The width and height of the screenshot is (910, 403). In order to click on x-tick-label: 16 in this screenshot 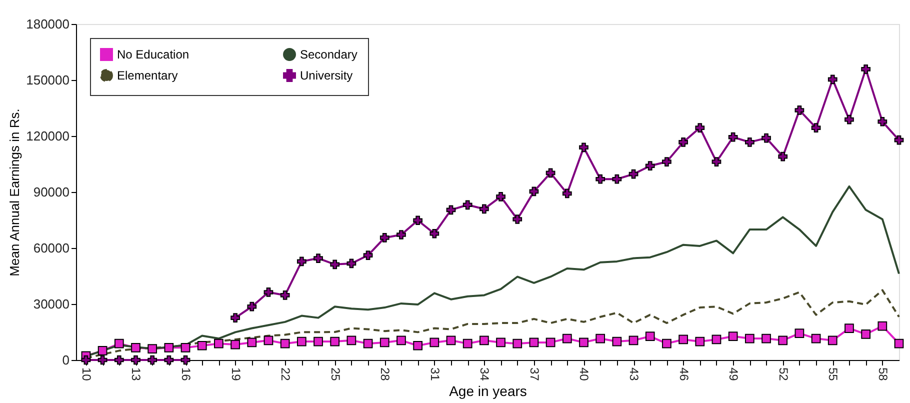, I will do `click(186, 375)`.